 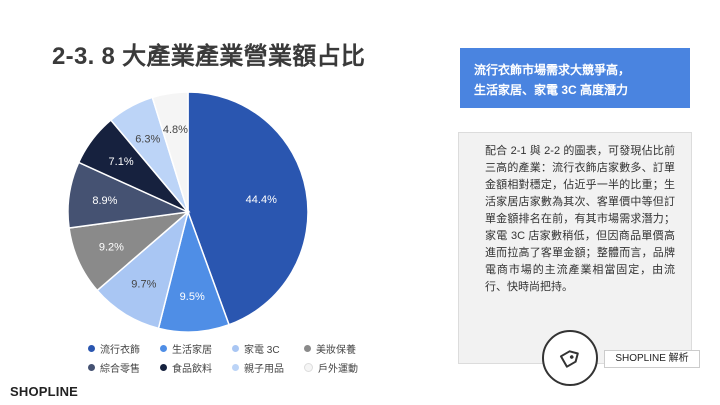 I want to click on pie-slice-label-0: 44.4%, so click(x=261, y=200).